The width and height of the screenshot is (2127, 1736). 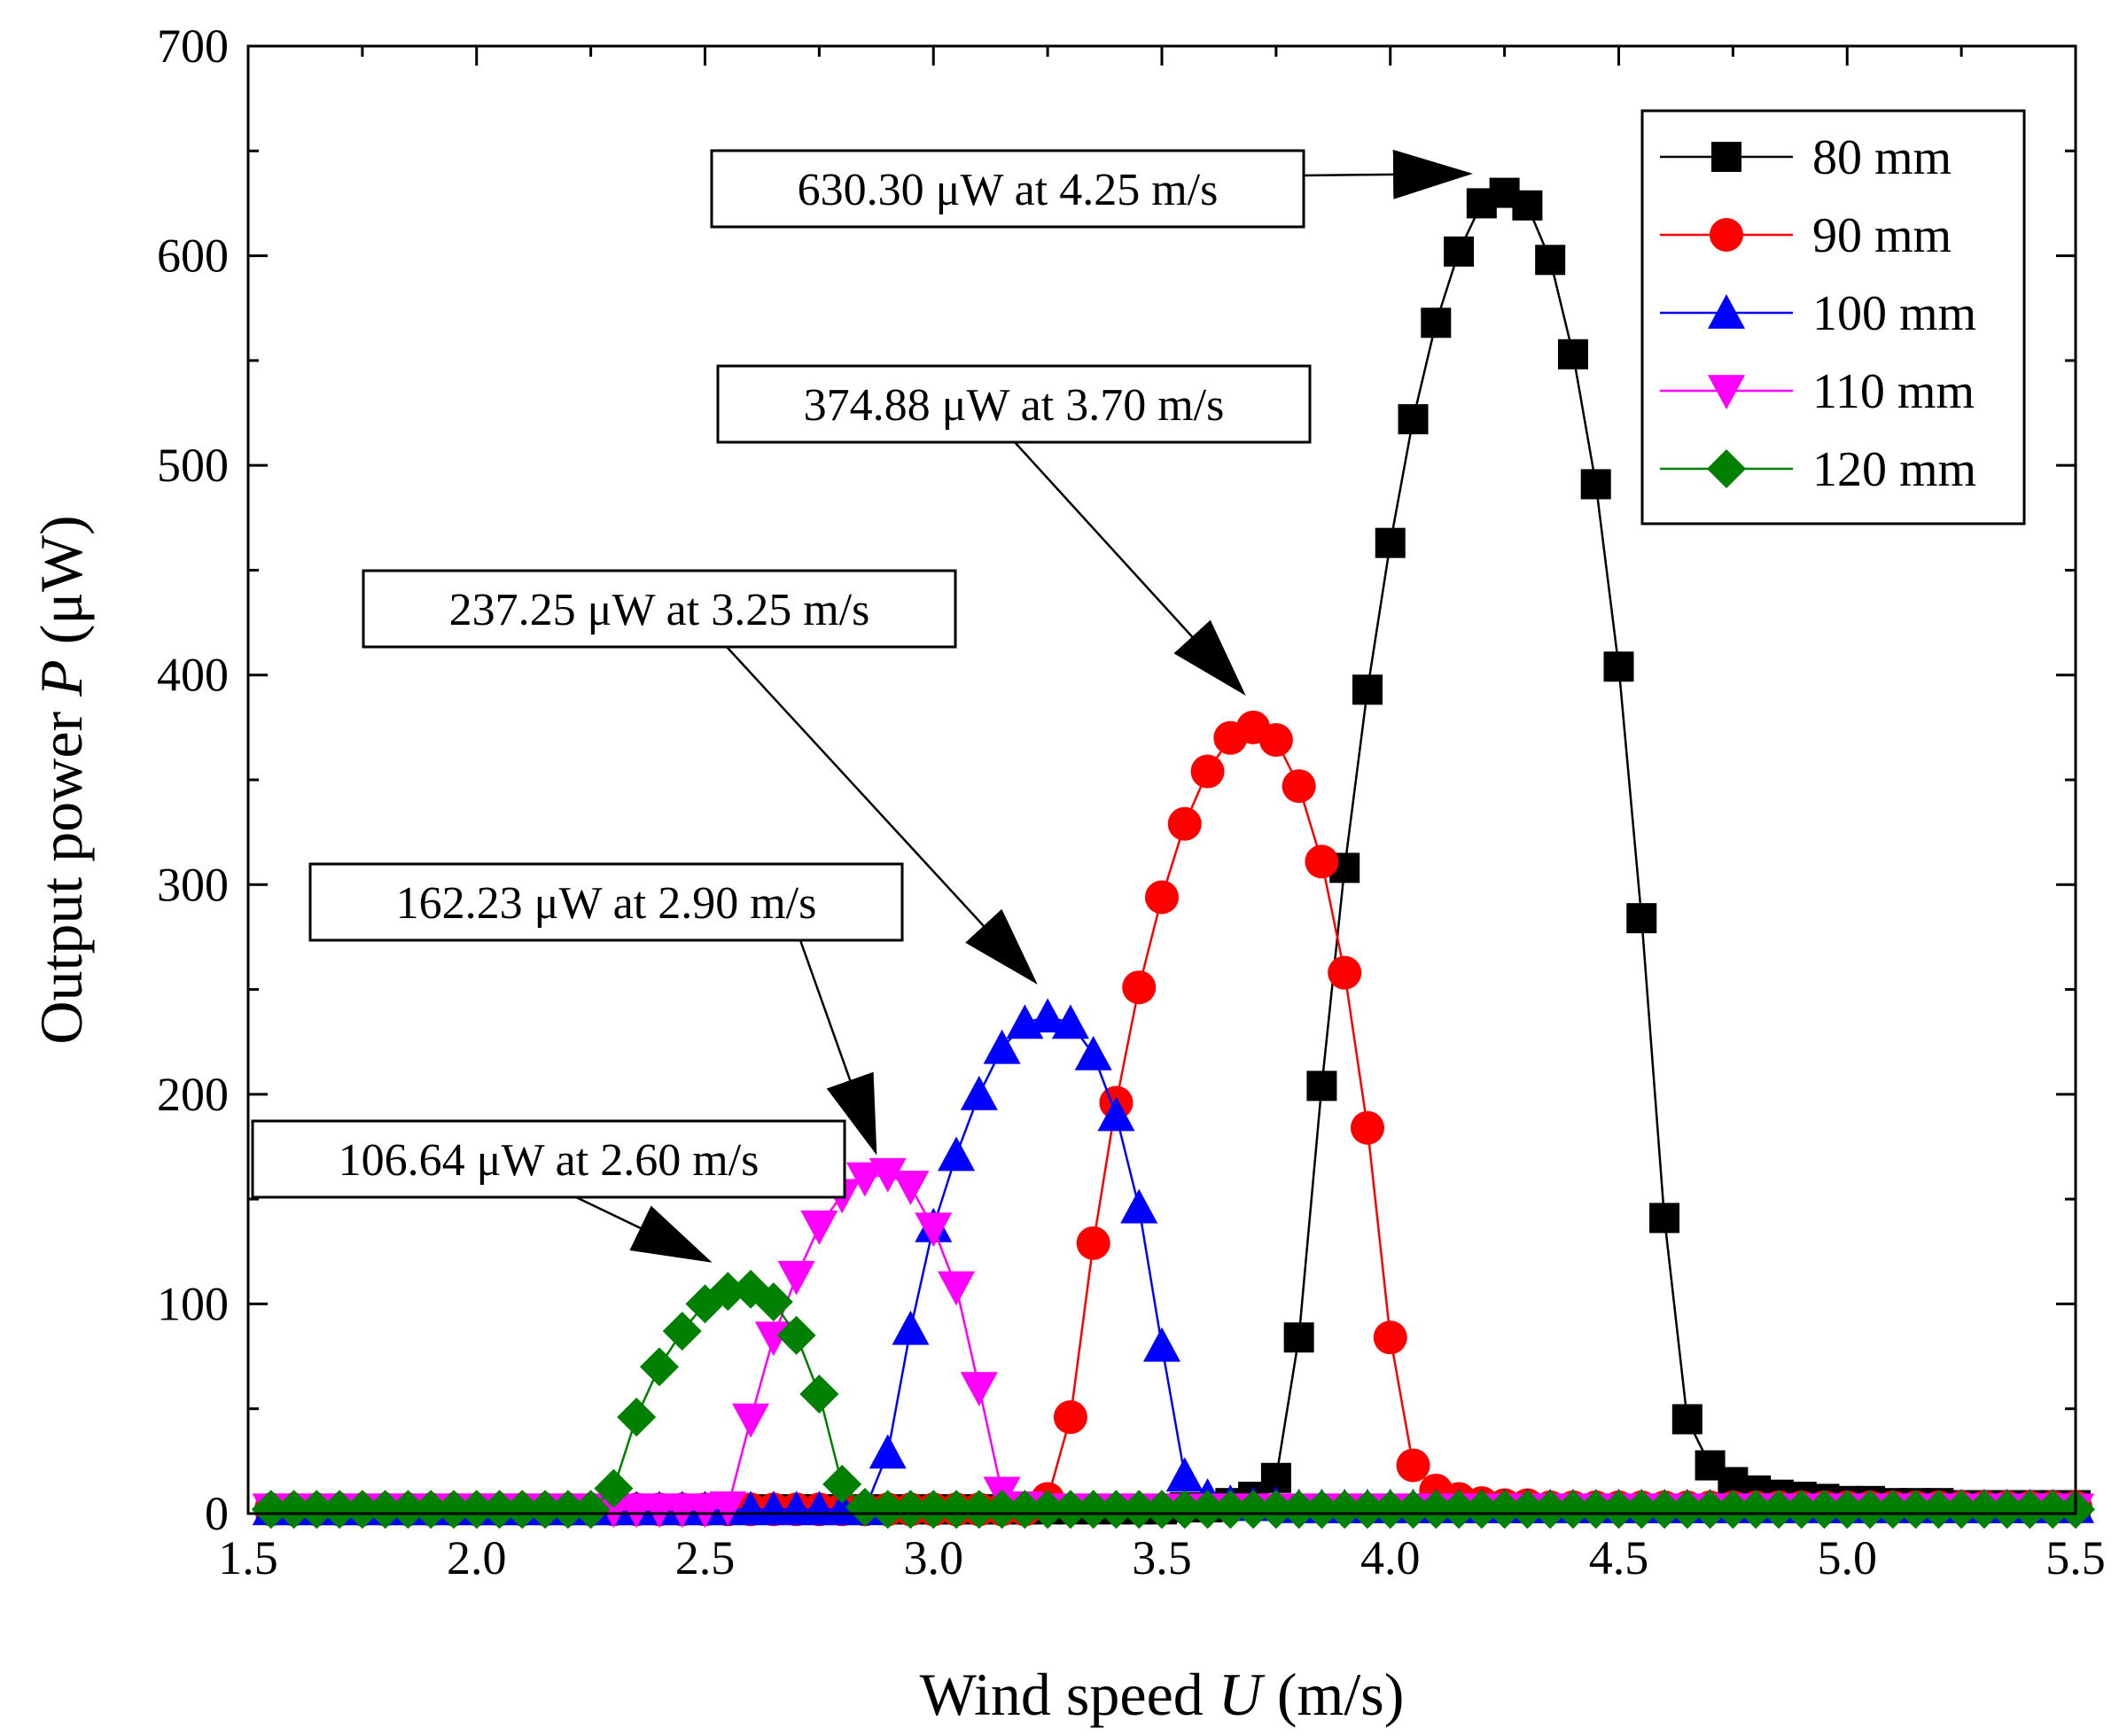 I want to click on x-tick-label: 1.5, so click(x=248, y=1557).